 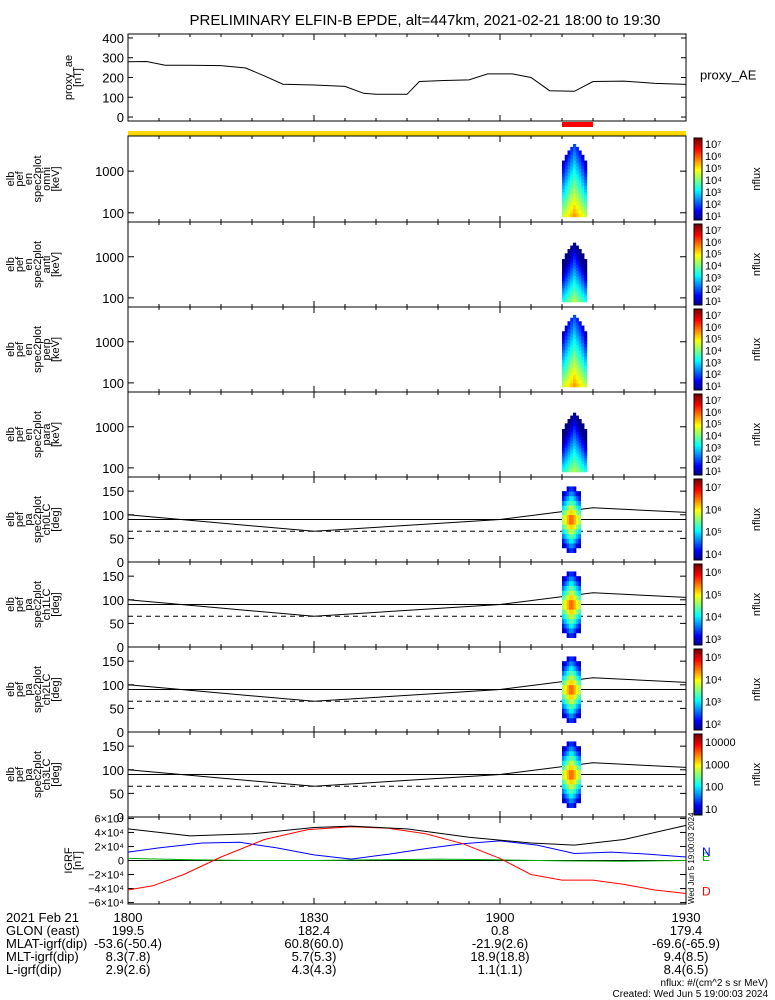 I want to click on panel-pa_ch0-losscone-curve, so click(x=407, y=519).